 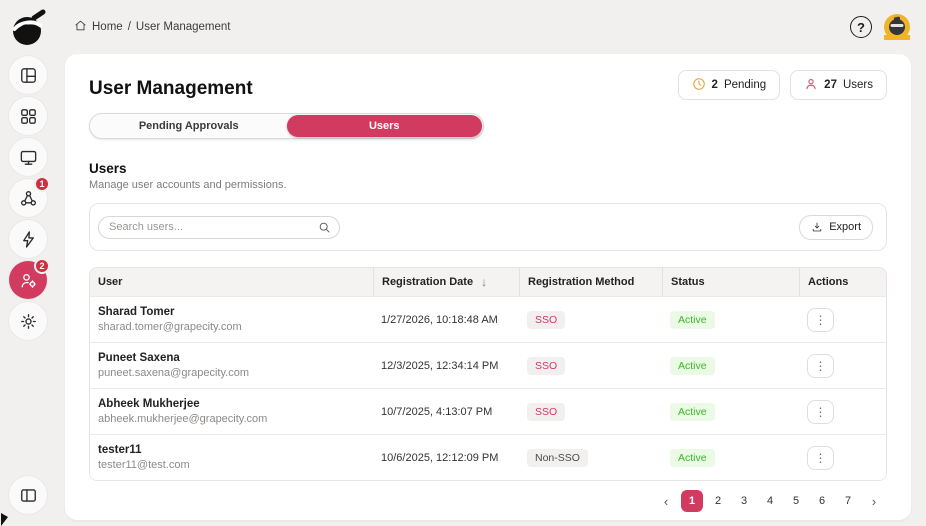 What do you see at coordinates (171, 88) in the screenshot?
I see `page-title: User Management` at bounding box center [171, 88].